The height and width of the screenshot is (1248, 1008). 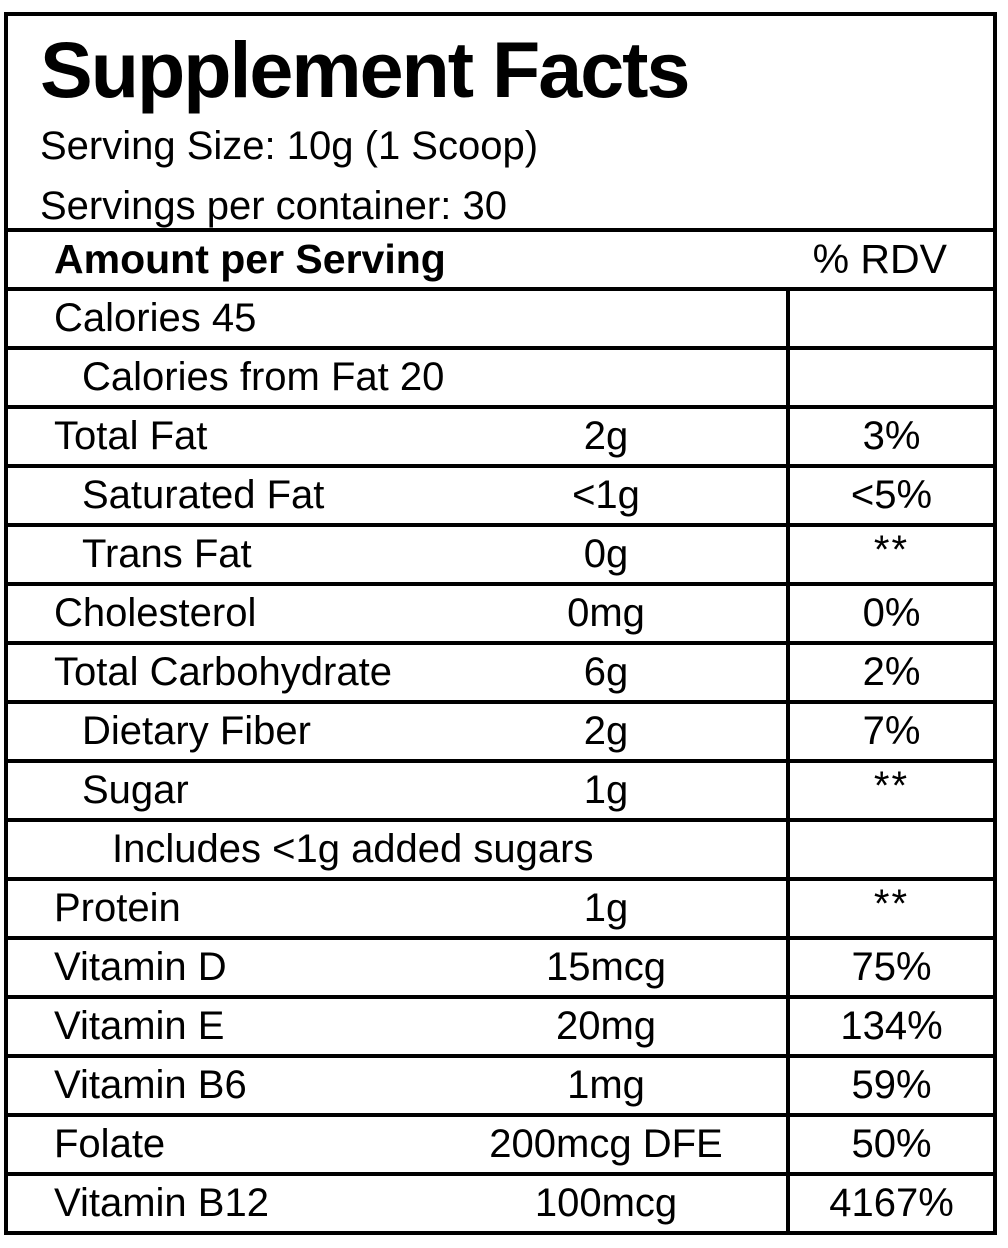 What do you see at coordinates (606, 1026) in the screenshot?
I see `row-amount: 20mg` at bounding box center [606, 1026].